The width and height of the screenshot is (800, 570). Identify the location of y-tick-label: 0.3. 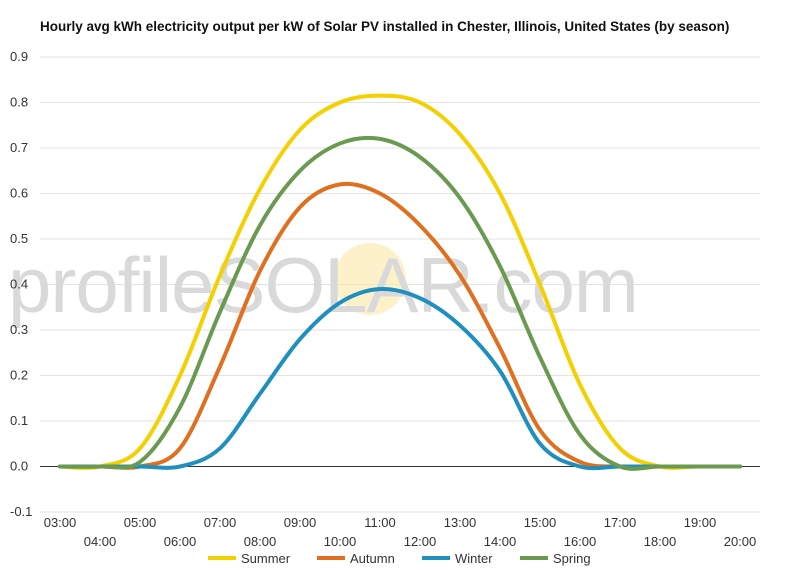
(19, 329).